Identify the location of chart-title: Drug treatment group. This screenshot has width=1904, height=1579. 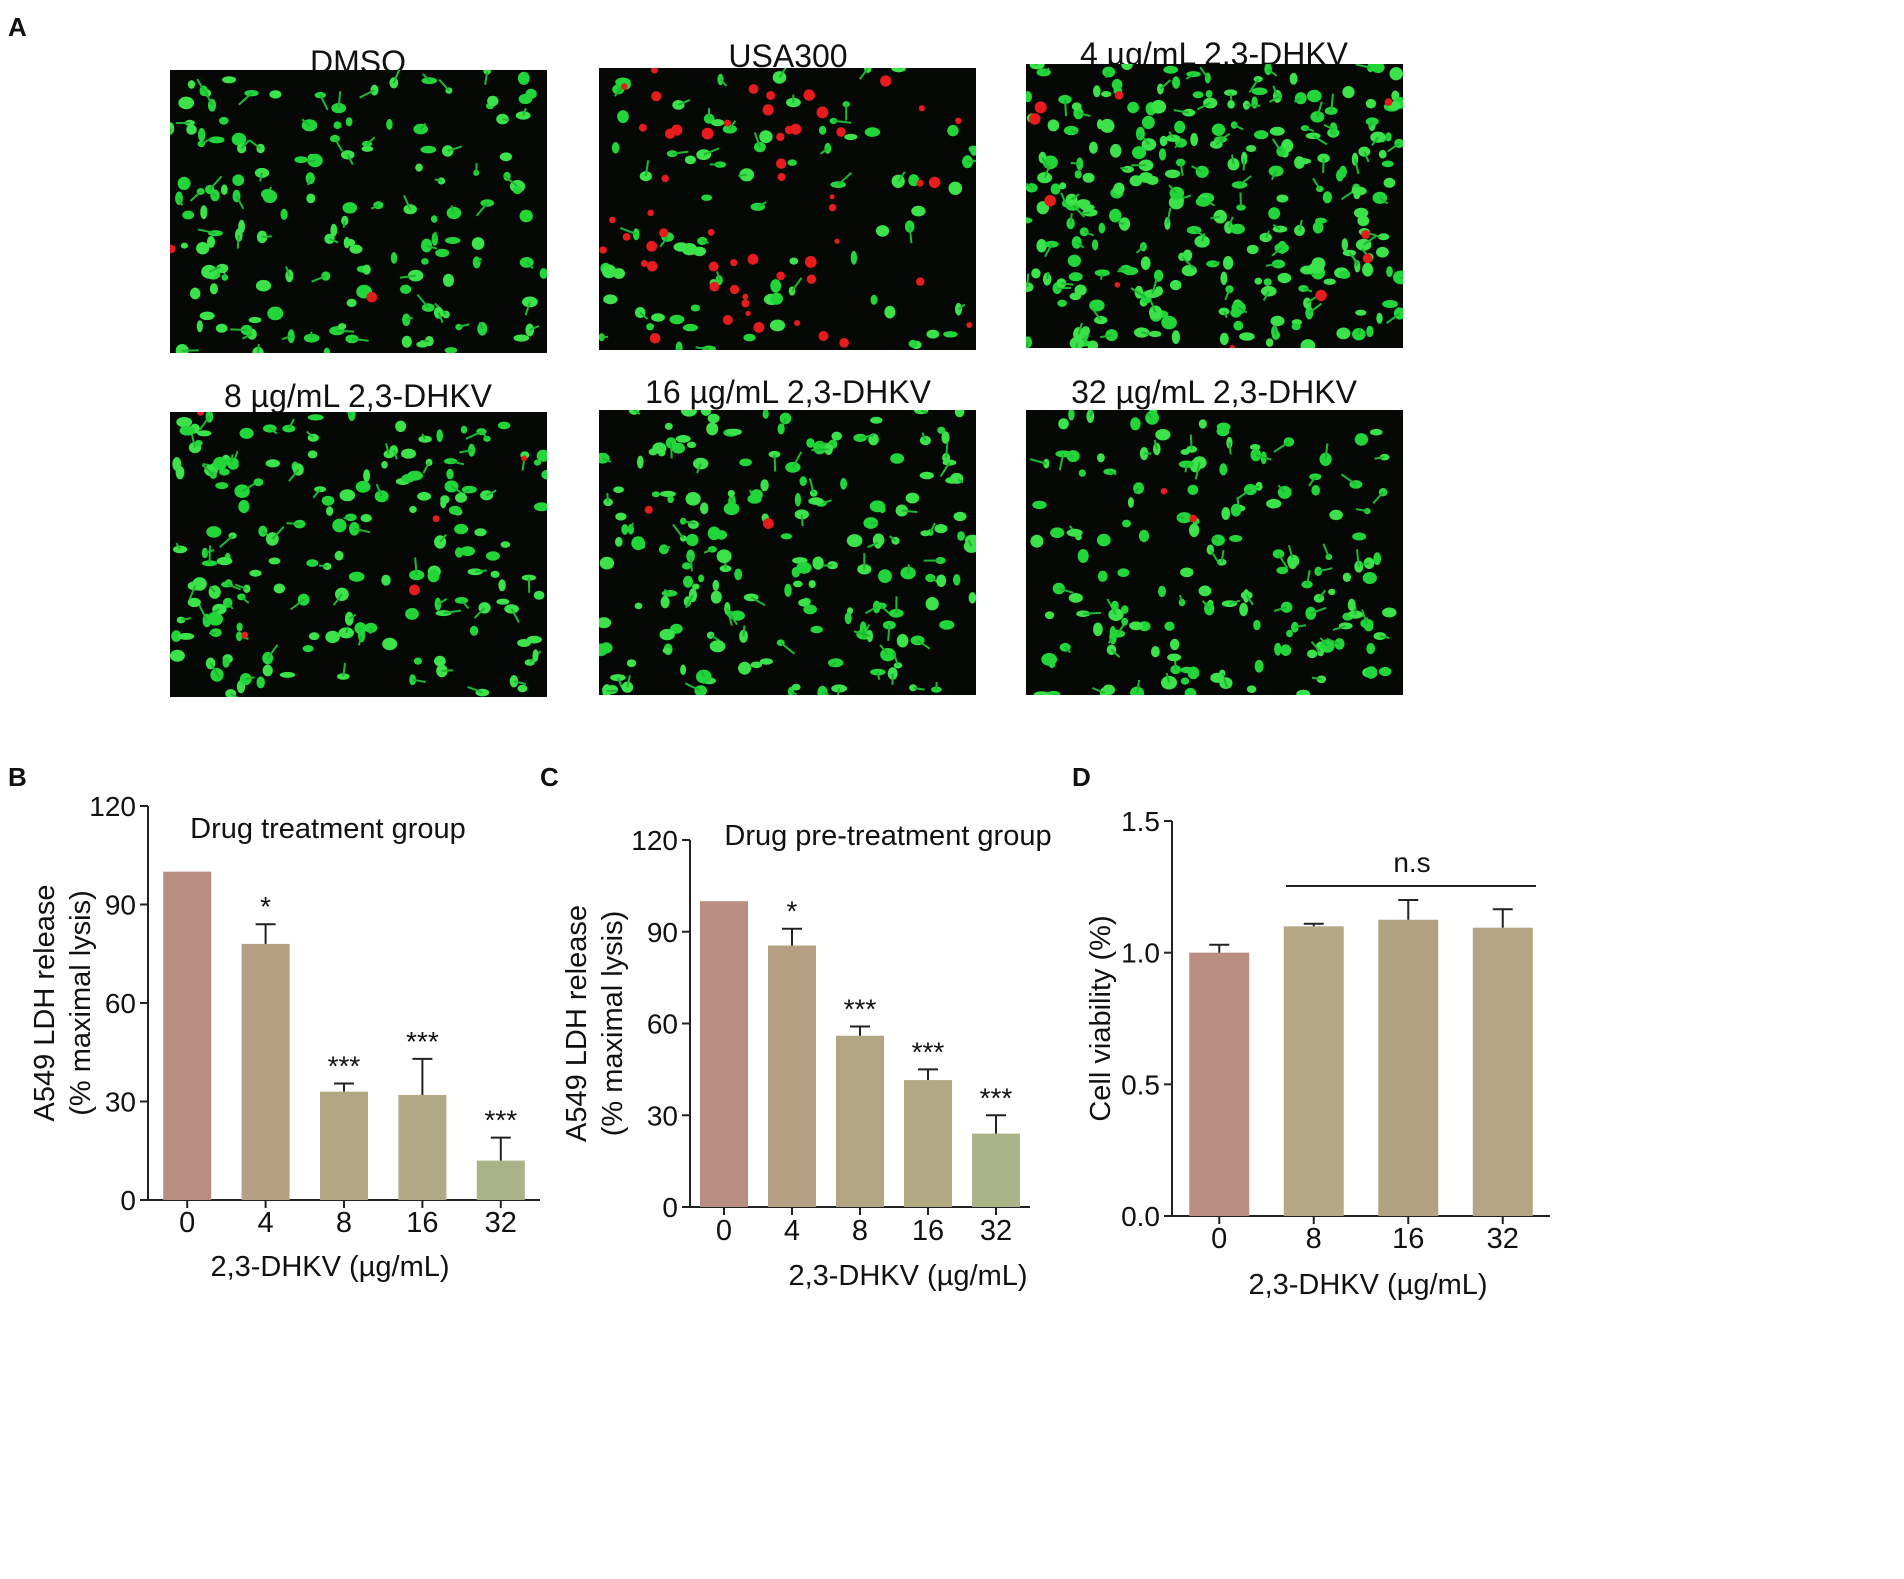
(328, 829).